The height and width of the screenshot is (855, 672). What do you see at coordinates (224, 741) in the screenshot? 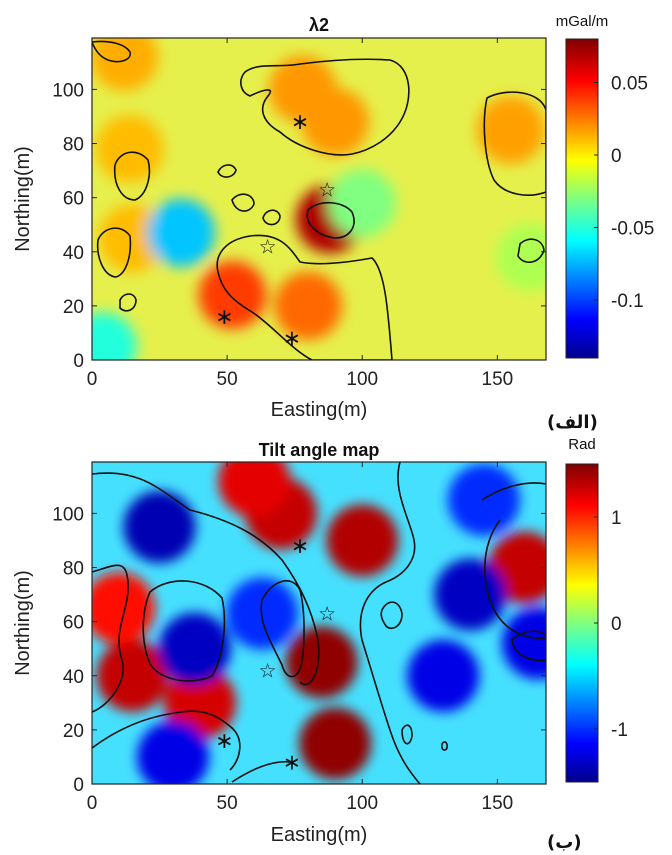
I see `tilt-marker-asterisk-1: ∗` at bounding box center [224, 741].